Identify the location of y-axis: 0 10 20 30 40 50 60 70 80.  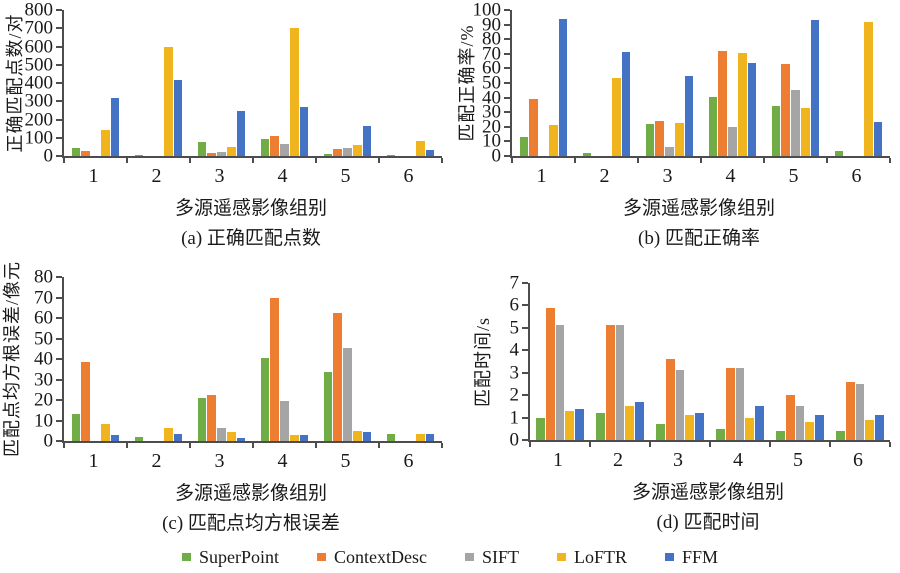
(26, 359).